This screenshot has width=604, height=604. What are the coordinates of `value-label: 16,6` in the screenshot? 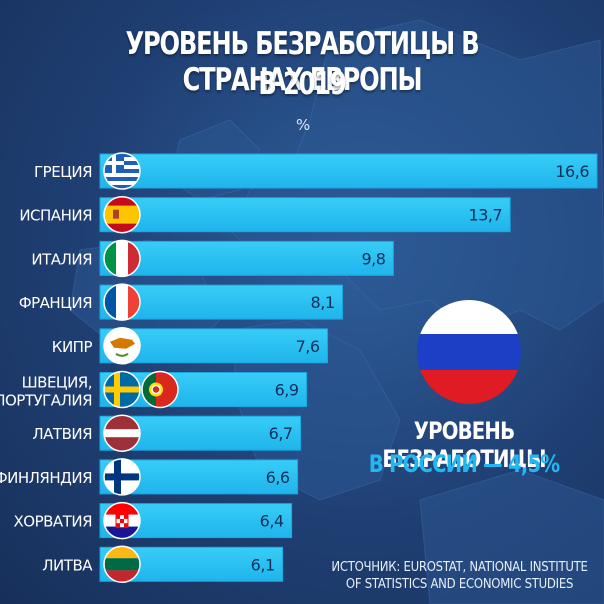 It's located at (572, 171).